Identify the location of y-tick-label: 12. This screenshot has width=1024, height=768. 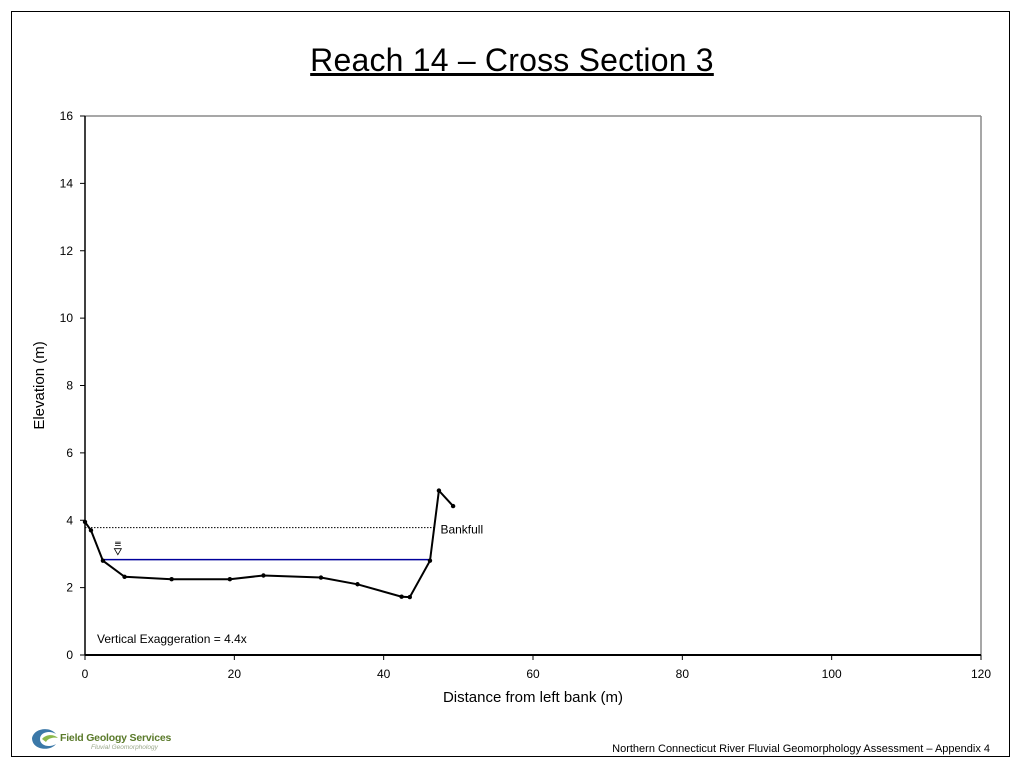
(67, 251).